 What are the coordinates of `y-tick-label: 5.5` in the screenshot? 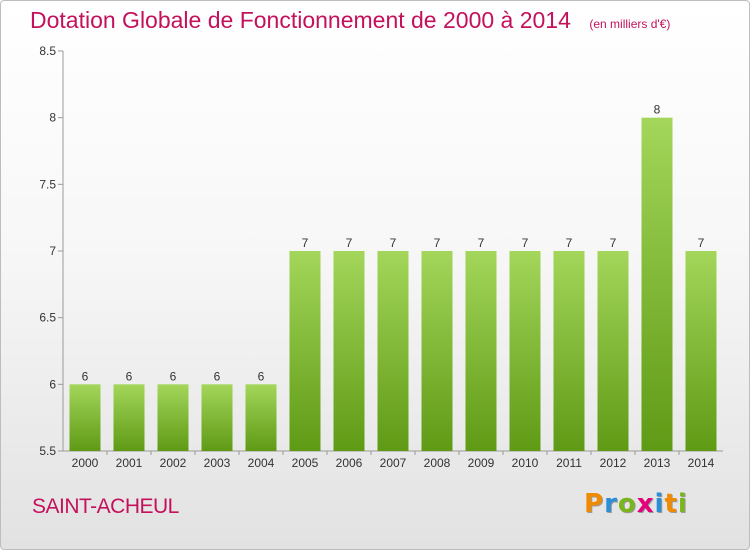 It's located at (47, 451).